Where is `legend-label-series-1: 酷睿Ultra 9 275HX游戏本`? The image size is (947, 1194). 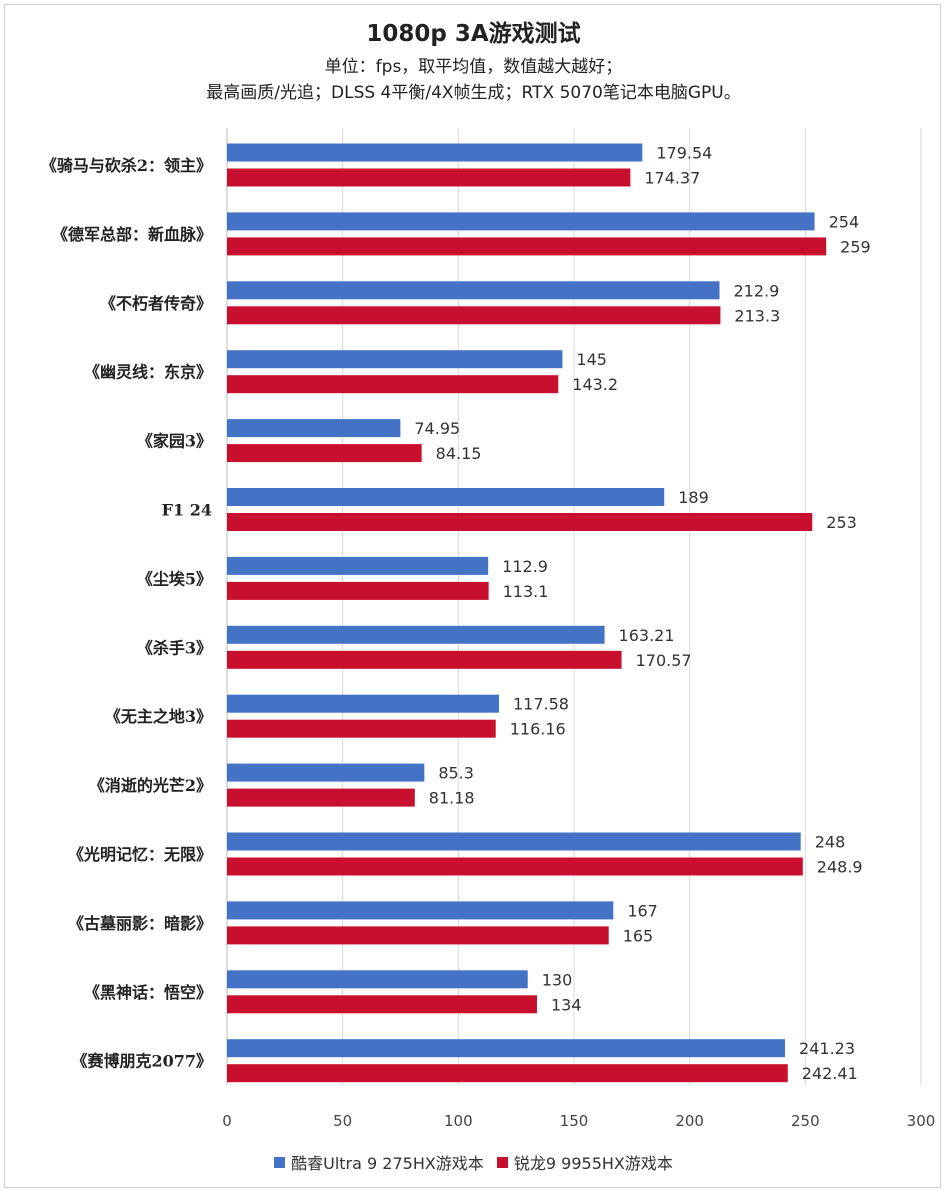 legend-label-series-1: 酷睿Ultra 9 275HX游戏本 is located at coordinates (387, 1163).